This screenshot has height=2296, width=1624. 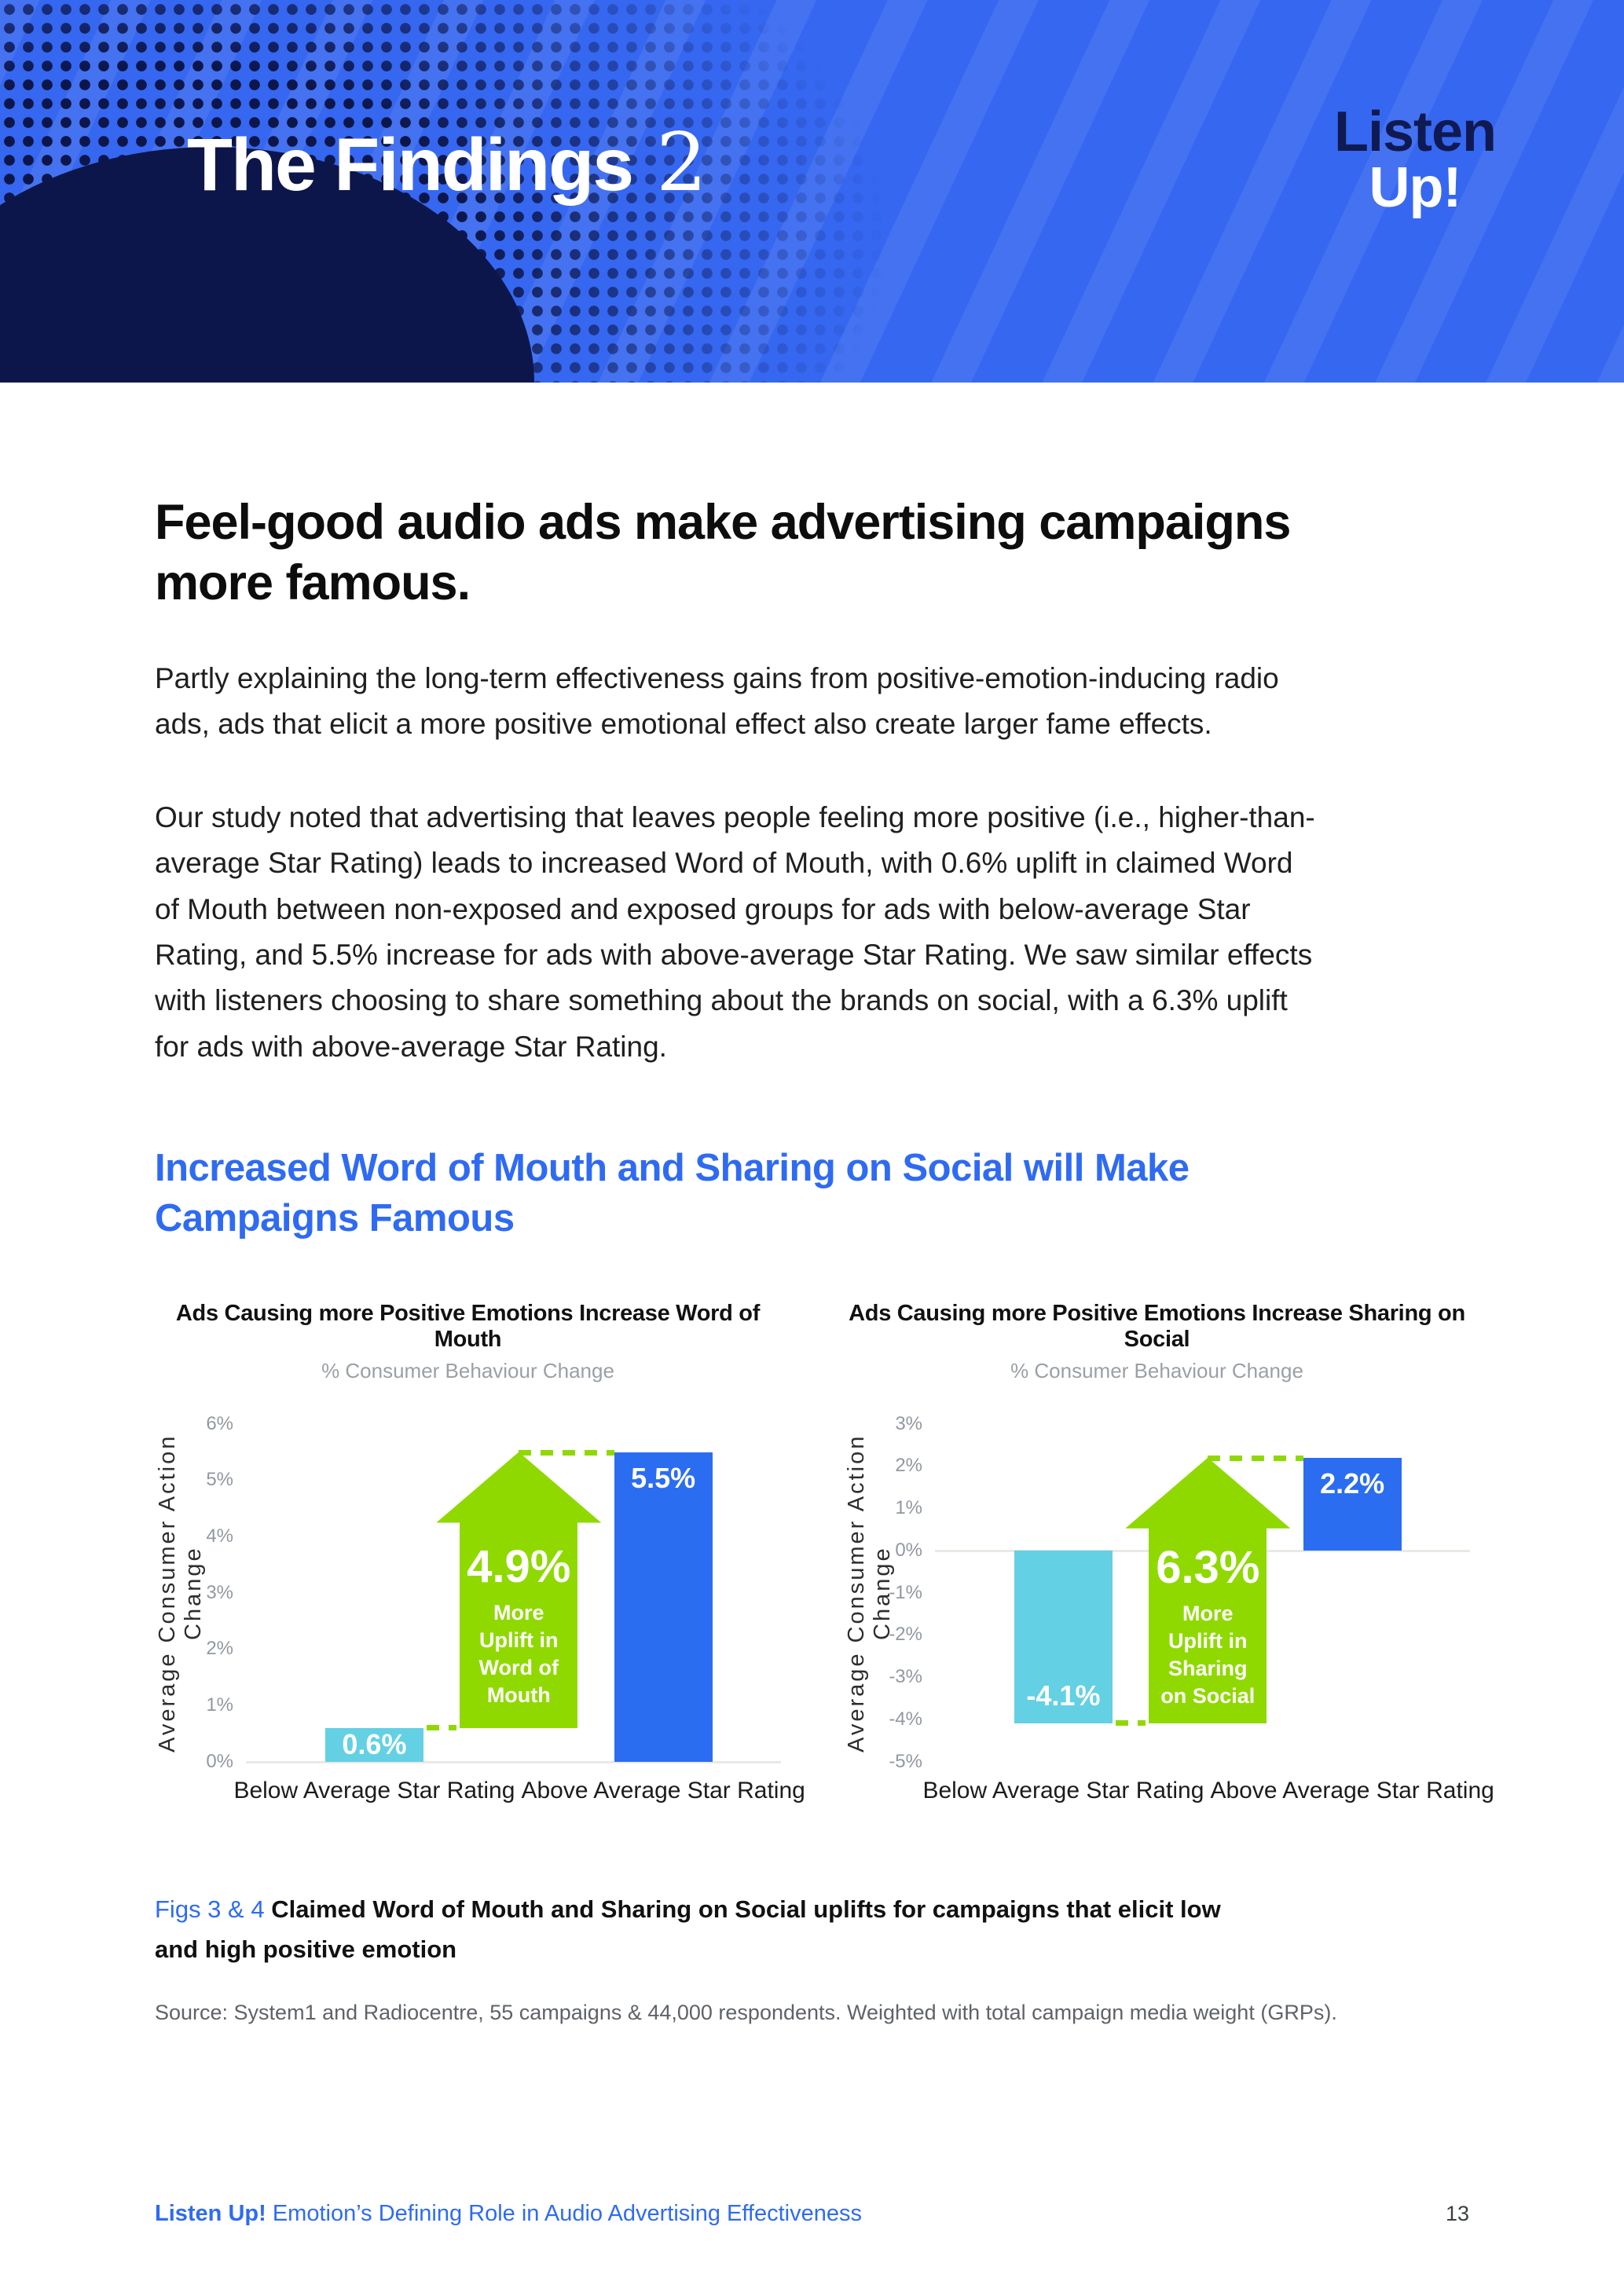 What do you see at coordinates (513, 1761) in the screenshot?
I see `zero-baseline` at bounding box center [513, 1761].